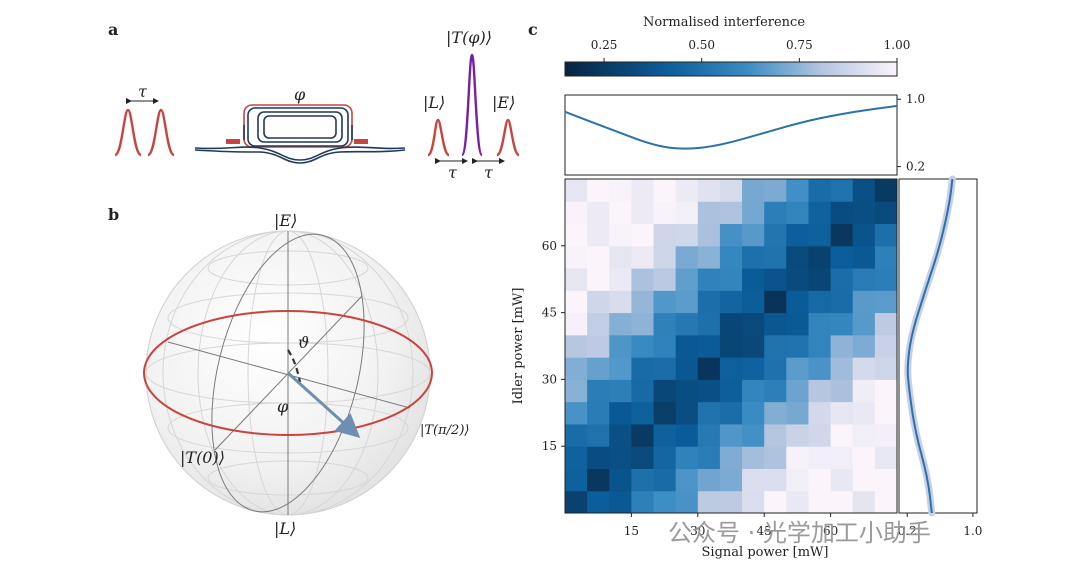  Describe the element at coordinates (631, 531) in the screenshot. I see `x-tick-label: 15` at that location.